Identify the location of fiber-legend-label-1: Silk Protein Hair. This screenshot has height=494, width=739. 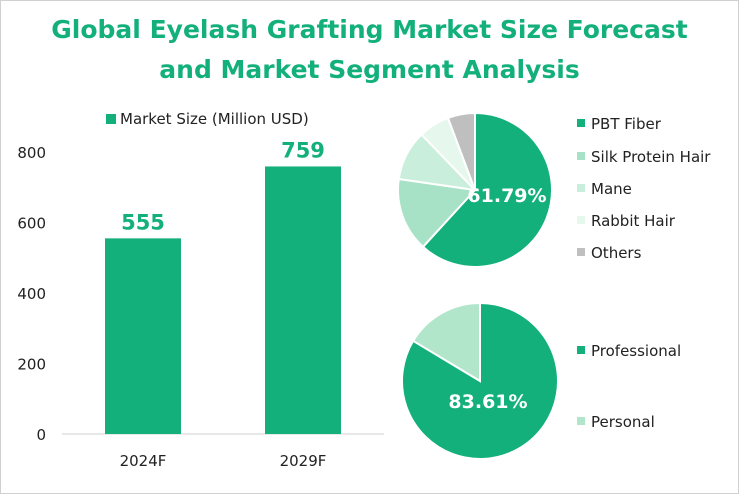
(651, 157).